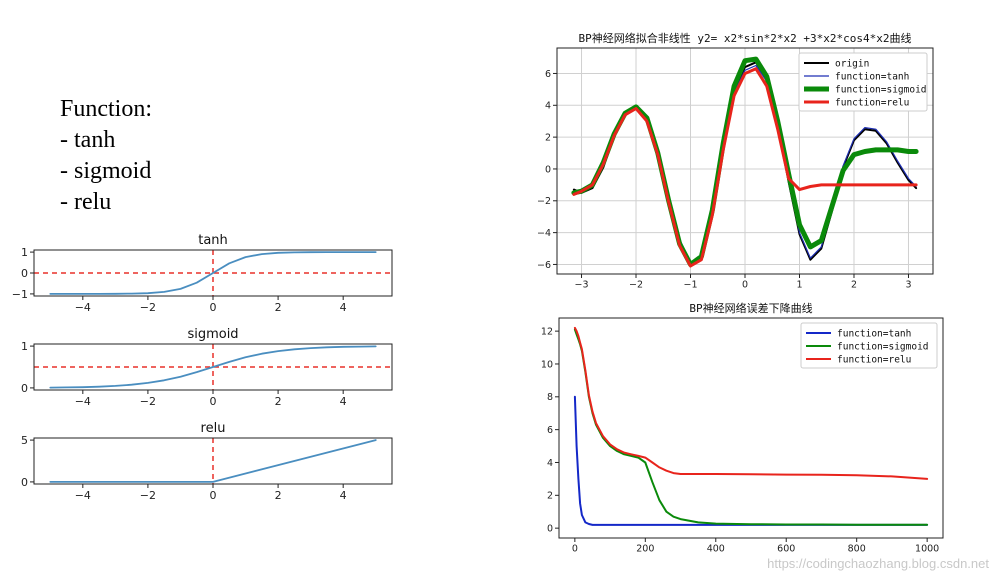 This screenshot has height=579, width=999. What do you see at coordinates (88, 140) in the screenshot?
I see `function-item-tanh: - tanh` at bounding box center [88, 140].